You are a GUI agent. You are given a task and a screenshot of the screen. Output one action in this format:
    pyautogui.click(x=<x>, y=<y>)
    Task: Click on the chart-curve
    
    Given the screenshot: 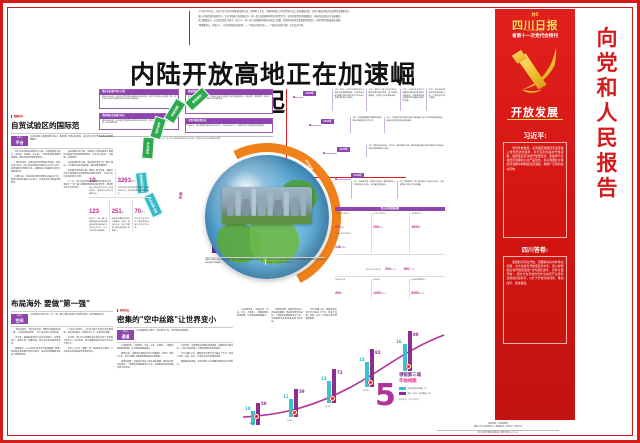 What is the action you would take?
    pyautogui.click(x=343, y=376)
    